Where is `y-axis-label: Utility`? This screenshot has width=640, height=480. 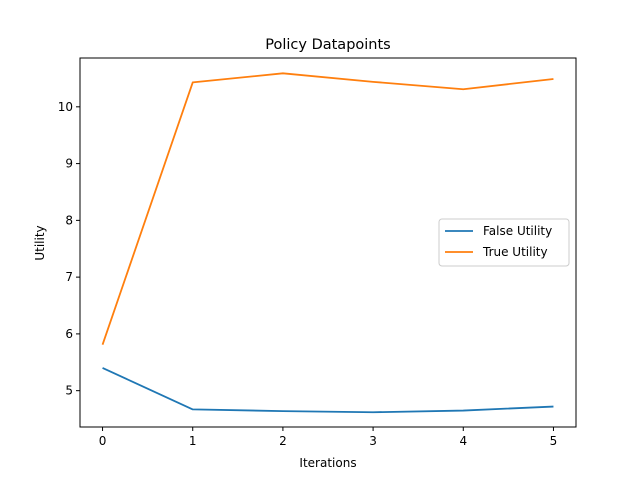
y-axis-label: Utility is located at coordinates (40, 242).